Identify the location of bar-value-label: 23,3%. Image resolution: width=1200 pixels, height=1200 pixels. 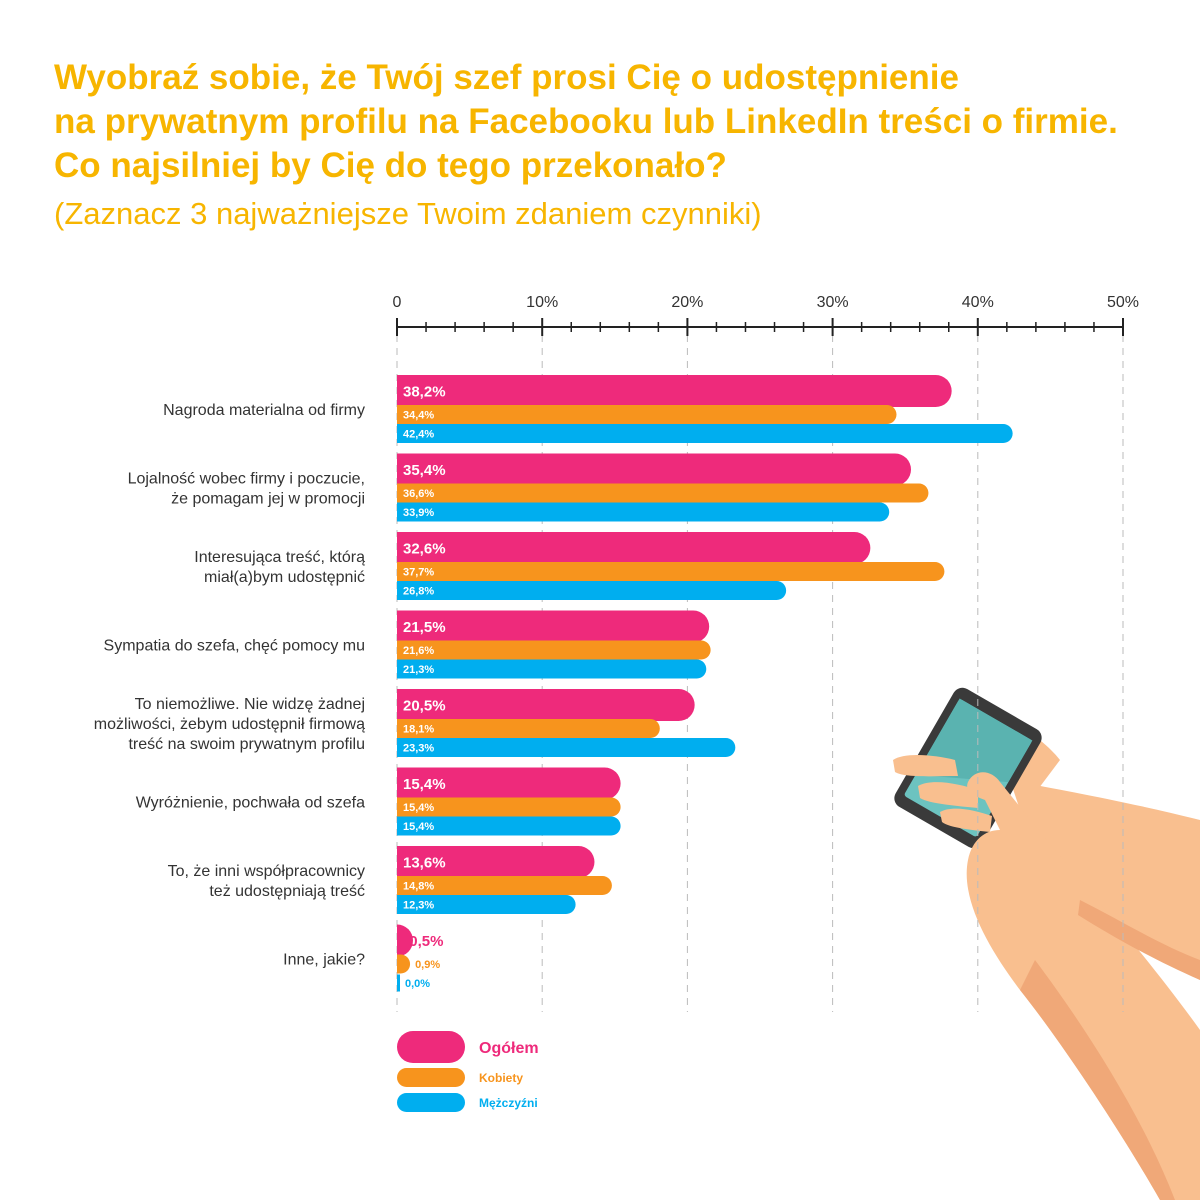
(418, 748).